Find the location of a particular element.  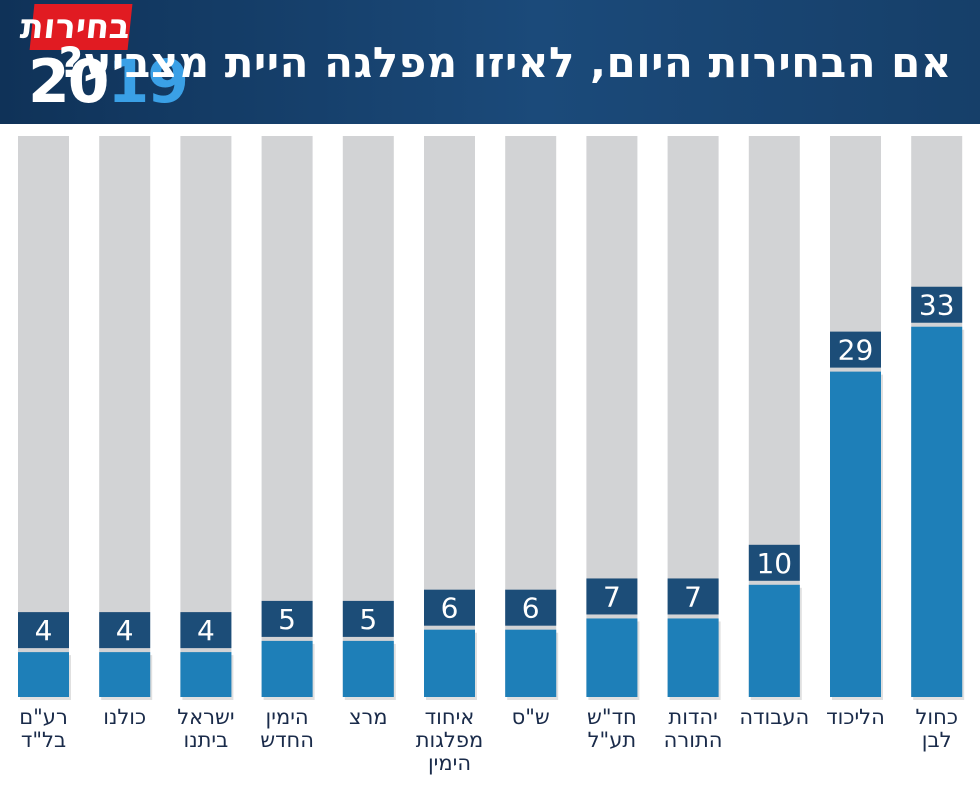

category-label-line: בל"ד is located at coordinates (43, 740).